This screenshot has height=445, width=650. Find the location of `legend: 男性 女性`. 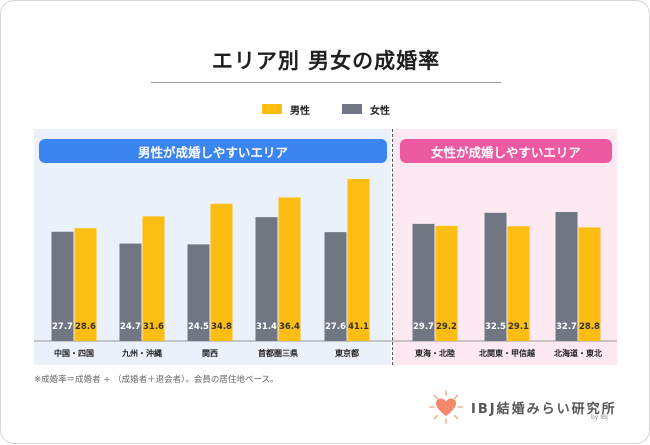

legend: 男性 女性 is located at coordinates (325, 109).